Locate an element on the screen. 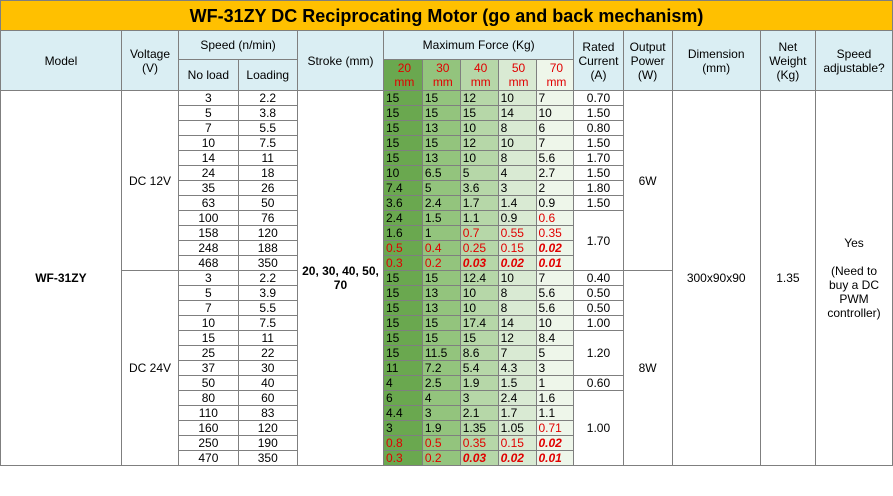 This screenshot has width=893, height=496. force-cell: 5 is located at coordinates (441, 188).